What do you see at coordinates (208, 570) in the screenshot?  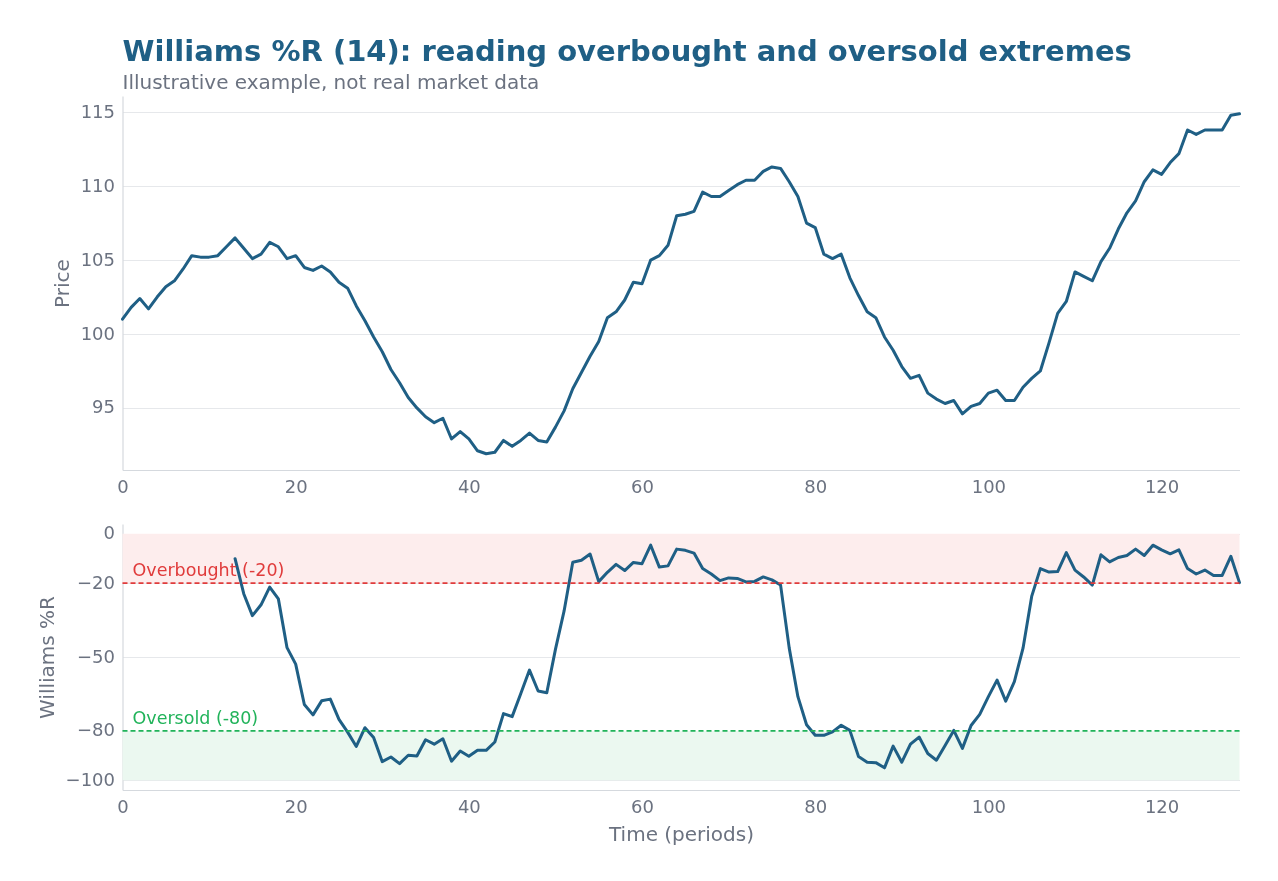 I see `ref-line-label: Overbought (-20)` at bounding box center [208, 570].